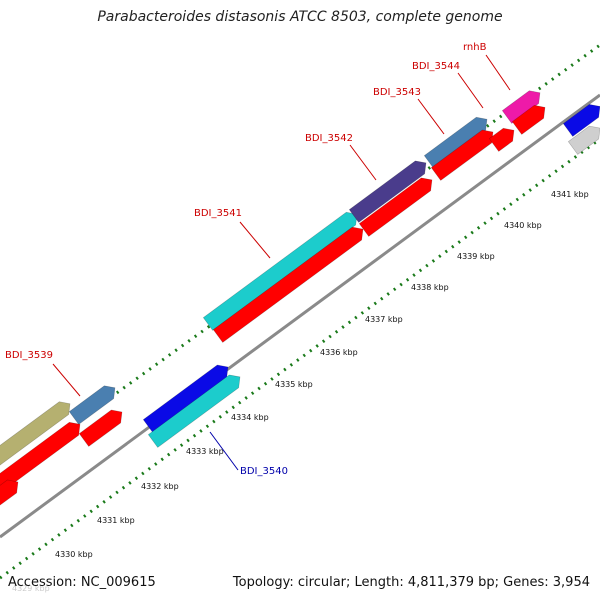  What do you see at coordinates (476, 256) in the screenshot?
I see `ruler-label-4339: 4339 kbp` at bounding box center [476, 256].